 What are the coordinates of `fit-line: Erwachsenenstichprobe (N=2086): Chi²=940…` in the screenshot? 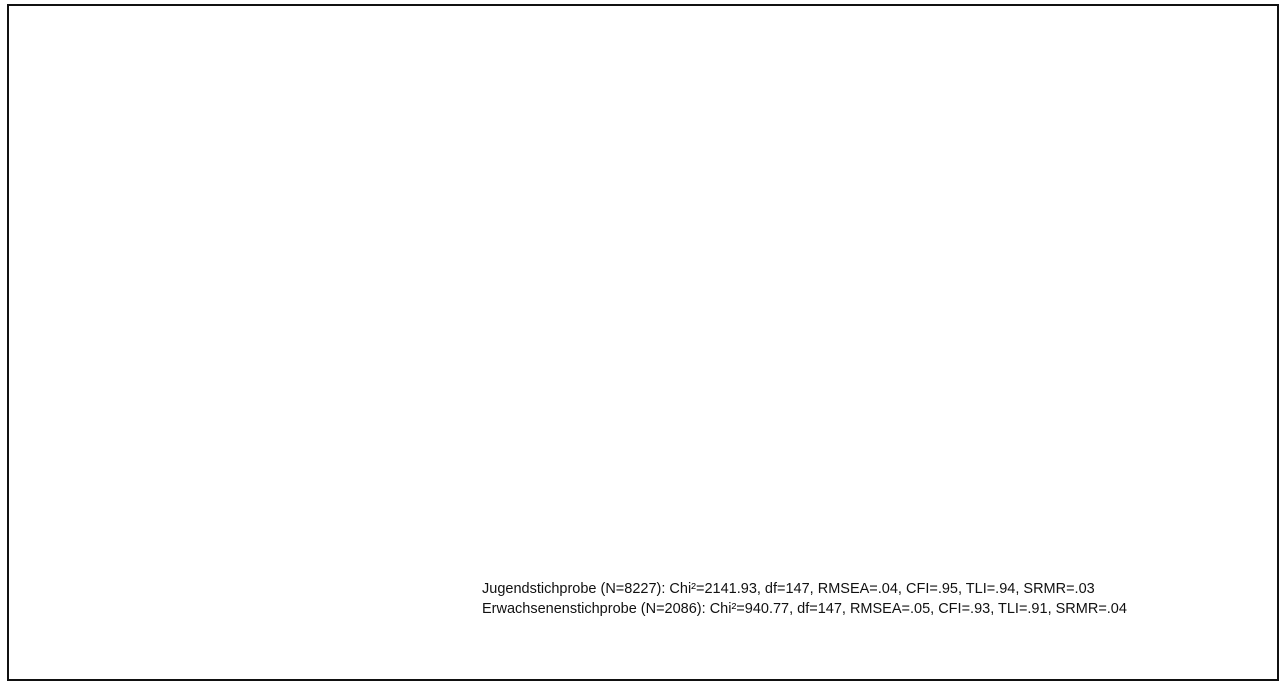 It's located at (804, 609).